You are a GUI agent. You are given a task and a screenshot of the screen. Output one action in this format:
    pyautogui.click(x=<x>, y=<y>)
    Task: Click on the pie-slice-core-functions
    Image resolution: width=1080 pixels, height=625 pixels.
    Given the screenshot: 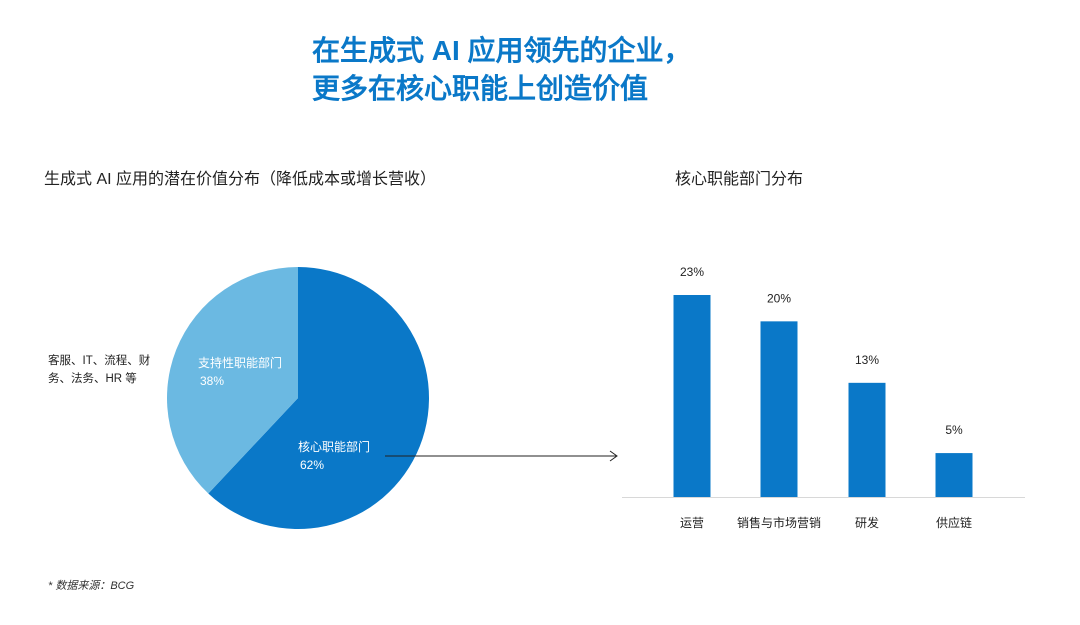 What is the action you would take?
    pyautogui.click(x=319, y=398)
    